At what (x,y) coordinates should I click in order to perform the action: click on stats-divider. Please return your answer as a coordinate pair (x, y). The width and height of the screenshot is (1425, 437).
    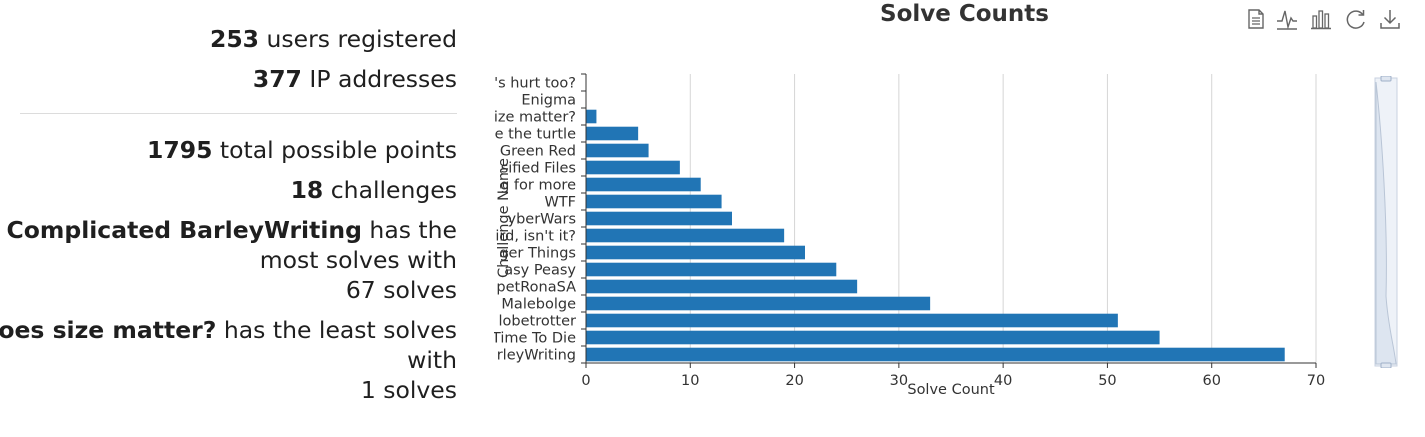
    Looking at the image, I should click on (238, 113).